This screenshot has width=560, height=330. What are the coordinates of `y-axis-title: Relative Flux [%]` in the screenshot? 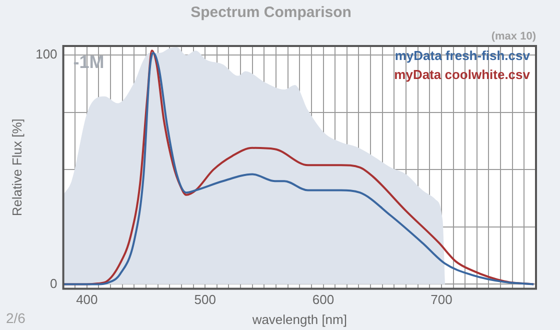 It's located at (16, 167).